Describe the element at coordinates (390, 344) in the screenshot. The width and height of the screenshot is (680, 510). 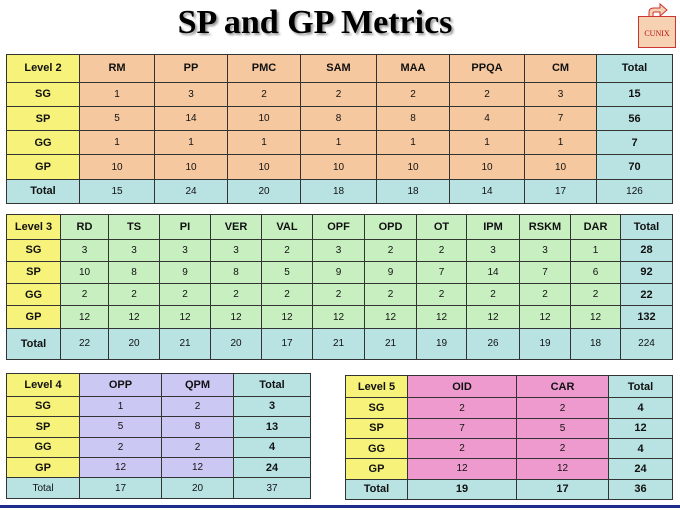
I see `total-cell: 21` at that location.